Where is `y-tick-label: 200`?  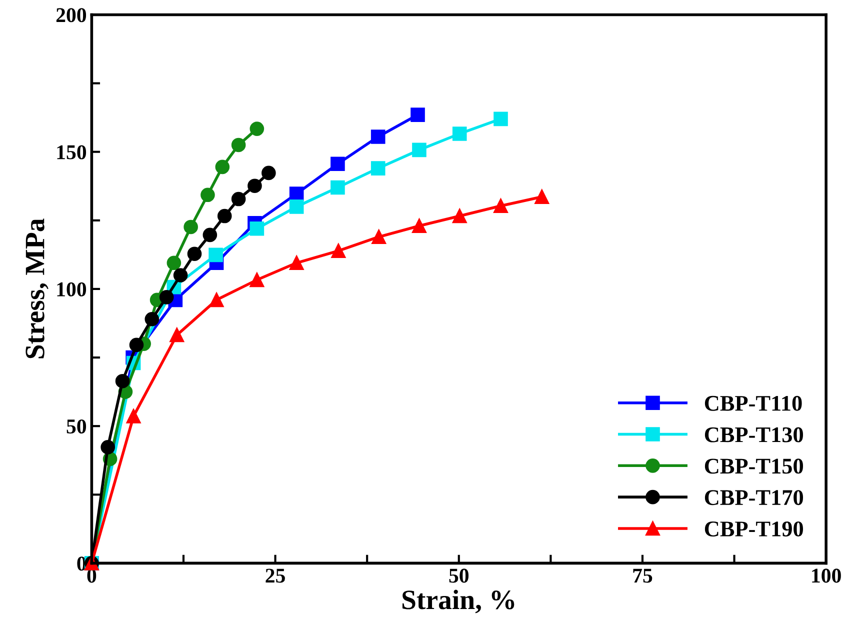
y-tick-label: 200 is located at coordinates (71, 15).